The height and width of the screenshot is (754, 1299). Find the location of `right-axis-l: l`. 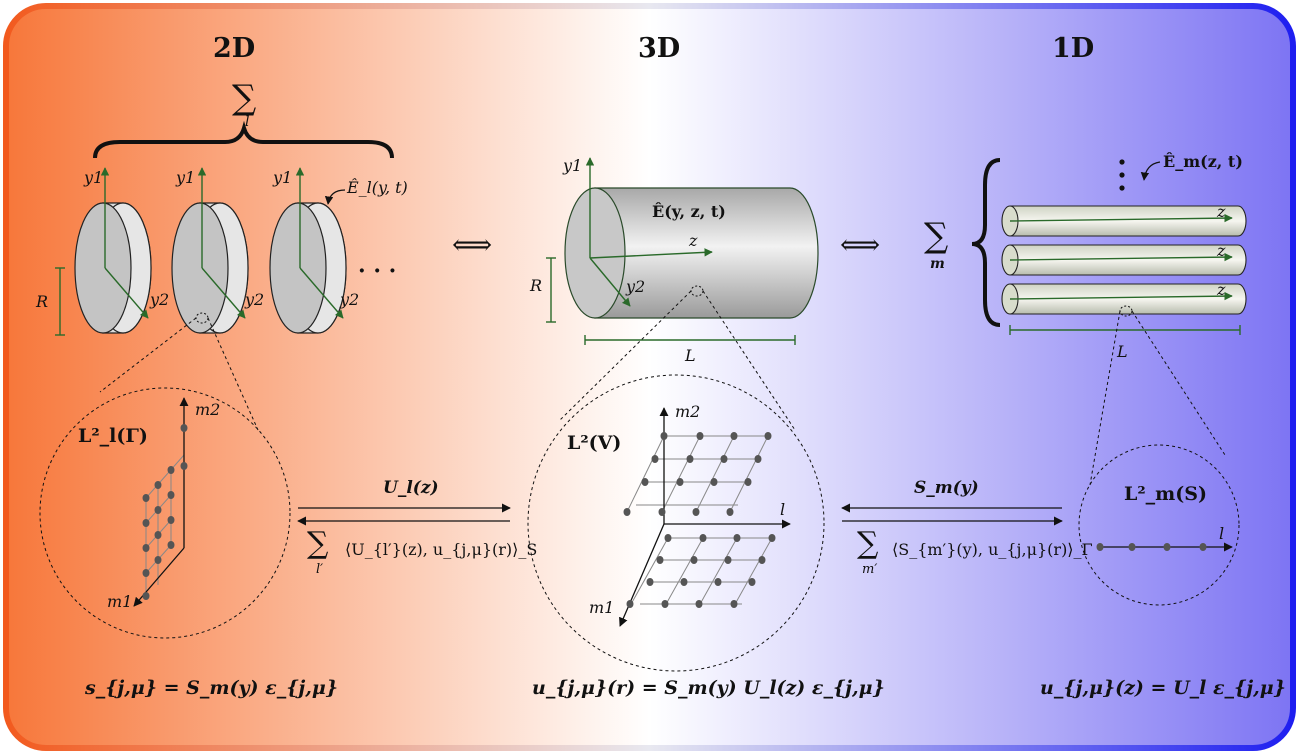

right-axis-l: l is located at coordinates (1222, 533).